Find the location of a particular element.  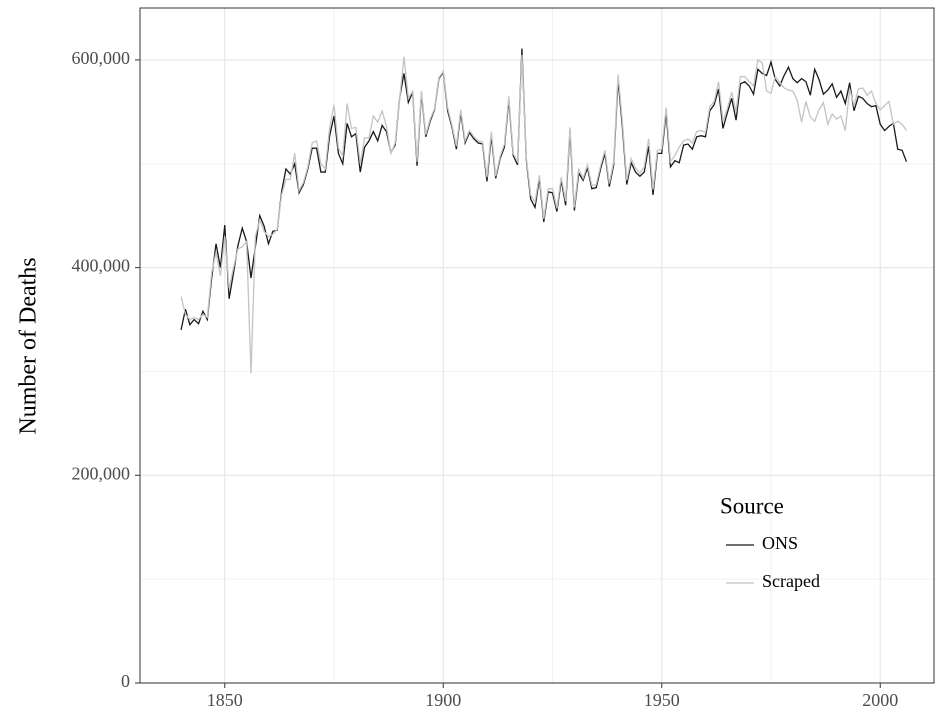

x-tick-label: 1900 is located at coordinates (443, 700).